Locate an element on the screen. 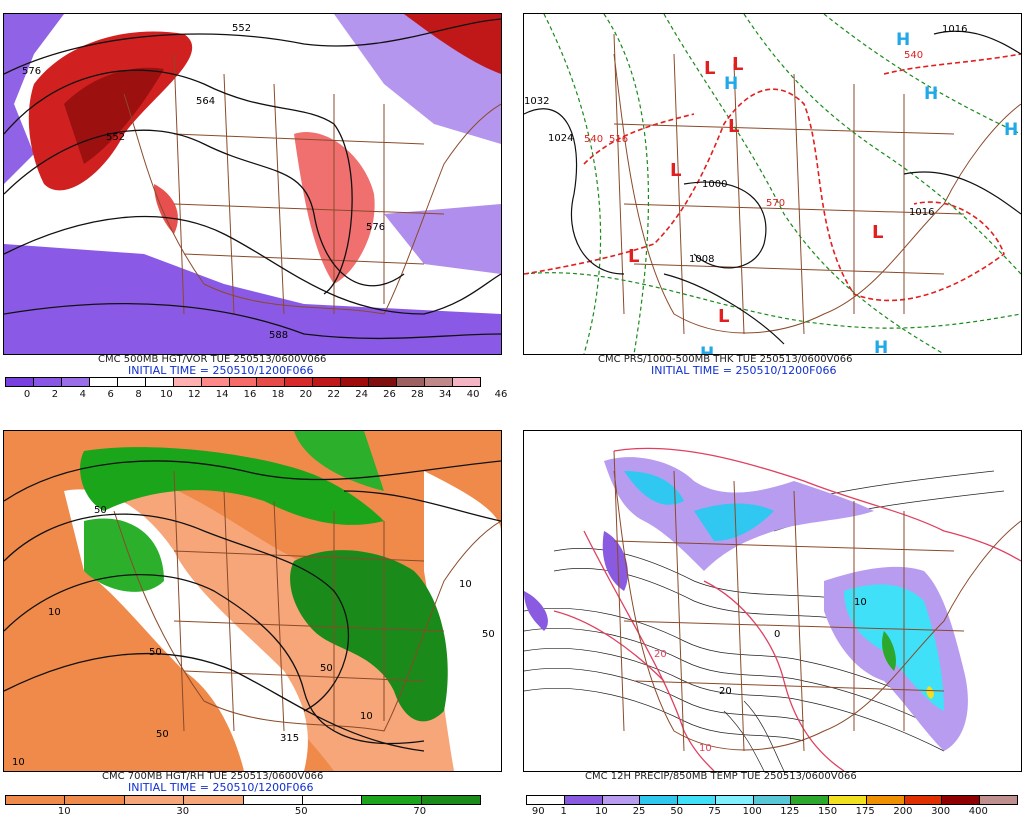  temperature-label: 0 is located at coordinates (777, 634).